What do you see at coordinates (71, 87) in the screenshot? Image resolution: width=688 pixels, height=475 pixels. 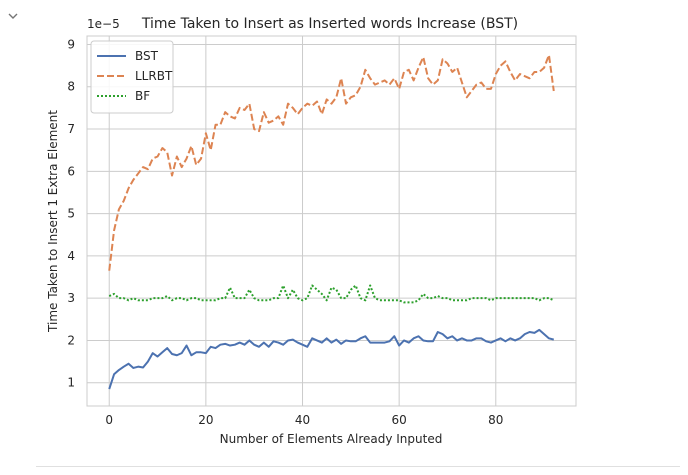 I see `y-tick-label: 8` at bounding box center [71, 87].